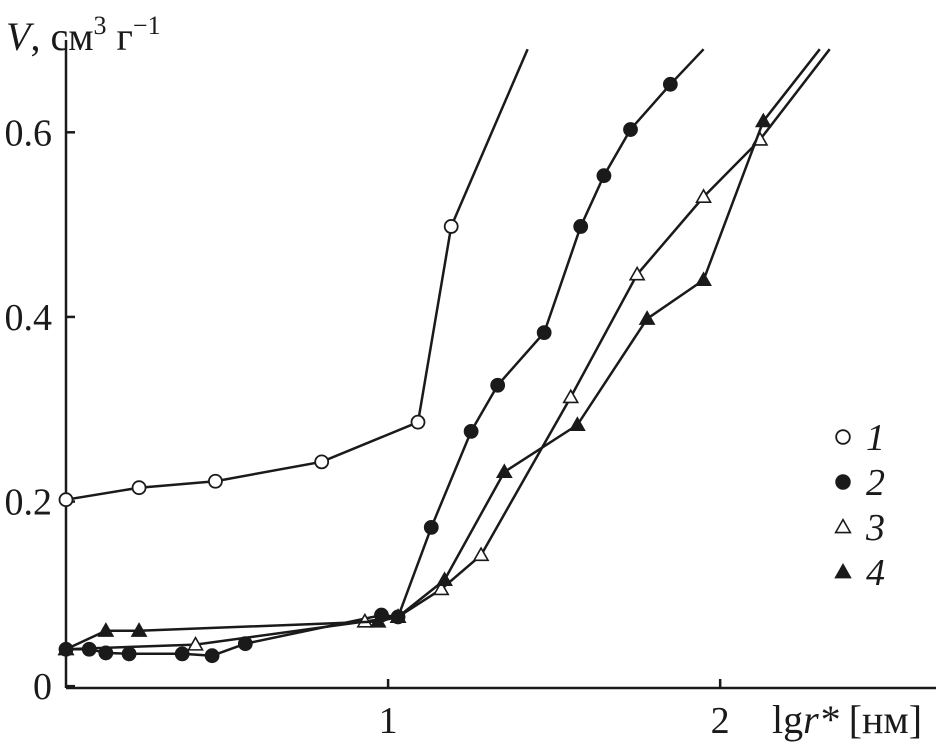 This screenshot has width=946, height=748. What do you see at coordinates (29, 318) in the screenshot?
I see `y-tick-label-2: 0.4` at bounding box center [29, 318].